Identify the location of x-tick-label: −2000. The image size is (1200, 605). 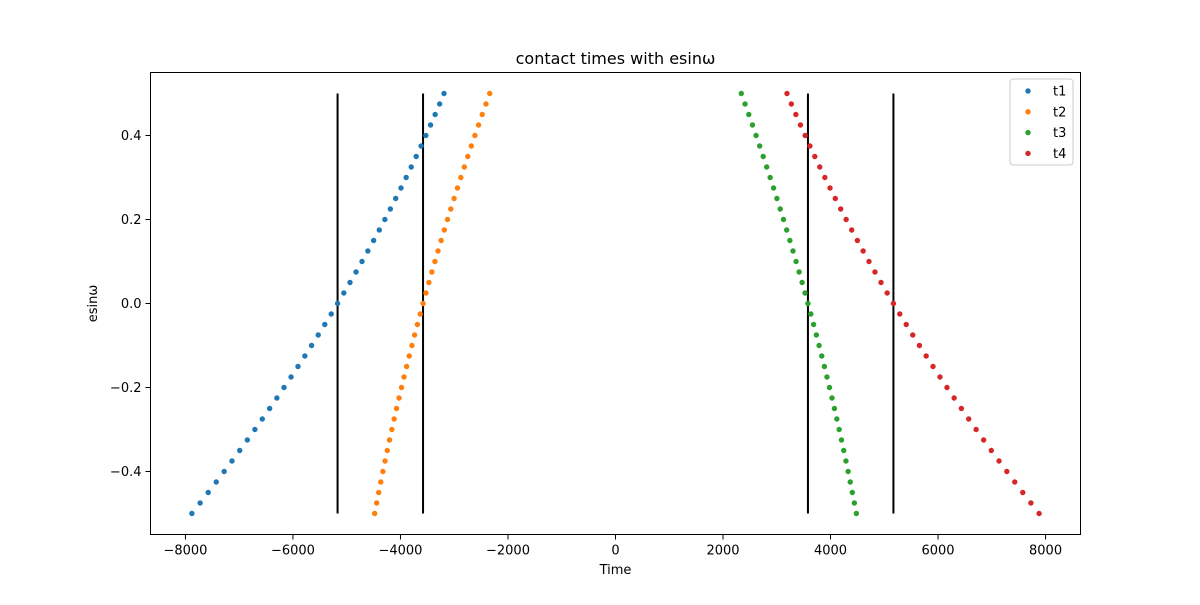
(508, 551).